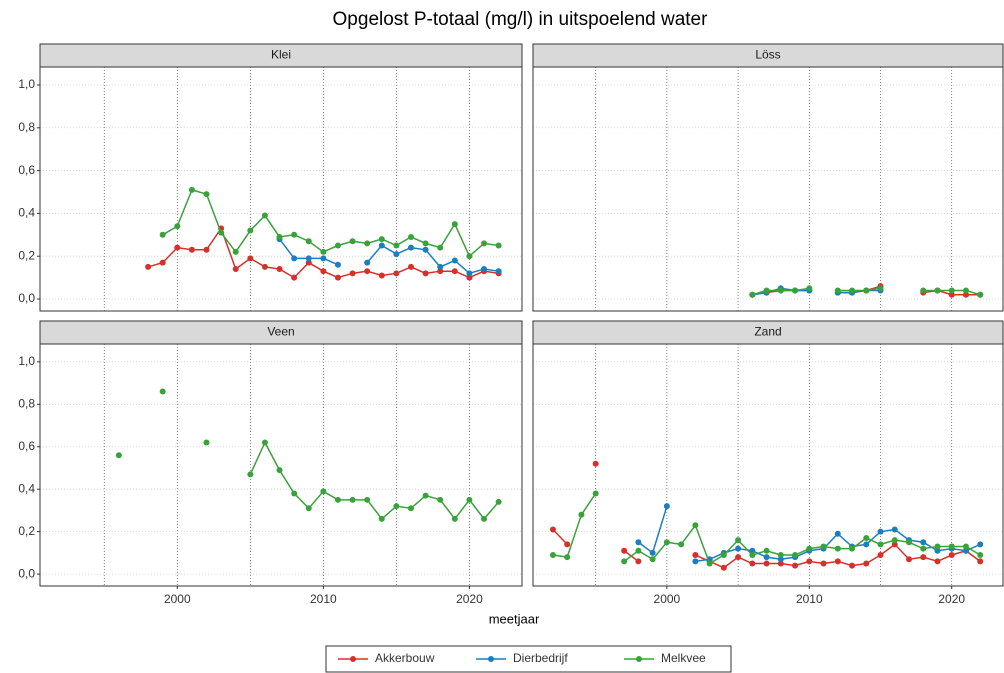 The width and height of the screenshot is (1004, 673). What do you see at coordinates (26, 255) in the screenshot?
I see `y-tick-label: 0,2` at bounding box center [26, 255].